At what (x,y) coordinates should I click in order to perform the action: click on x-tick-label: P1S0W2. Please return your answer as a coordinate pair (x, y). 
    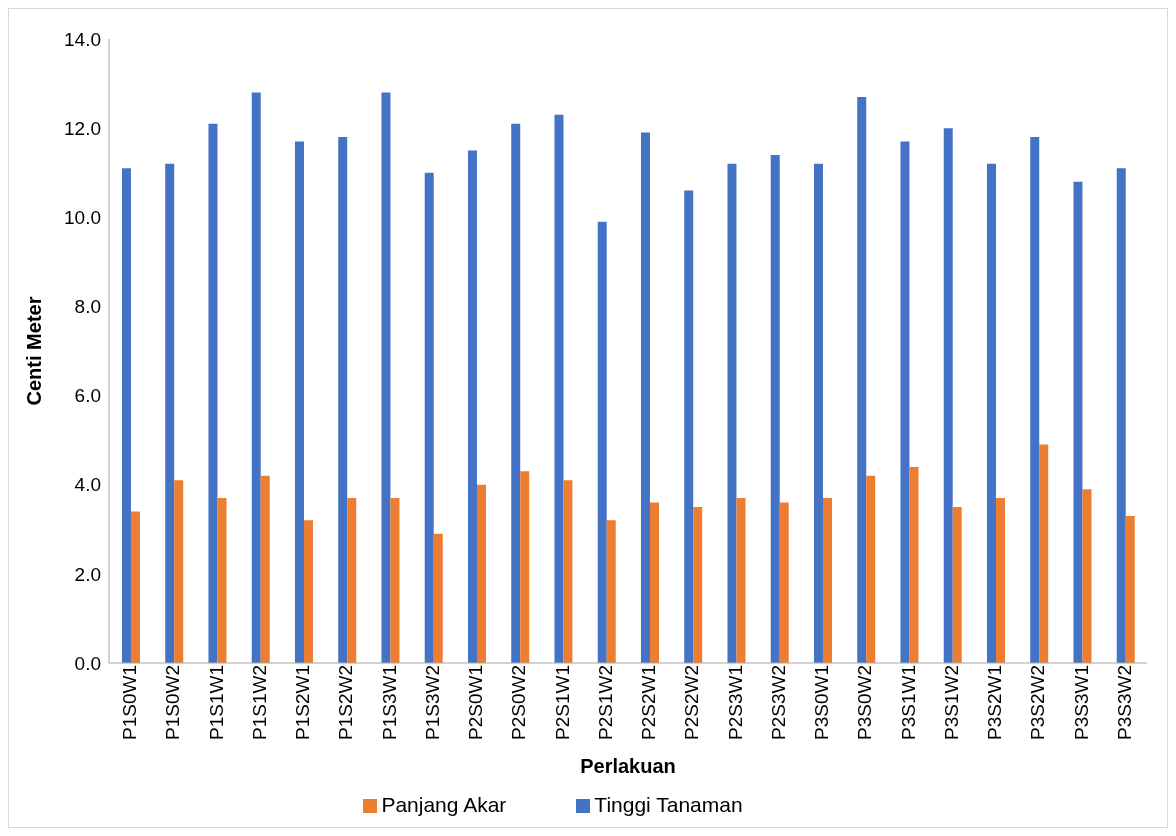
    Looking at the image, I should click on (173, 702).